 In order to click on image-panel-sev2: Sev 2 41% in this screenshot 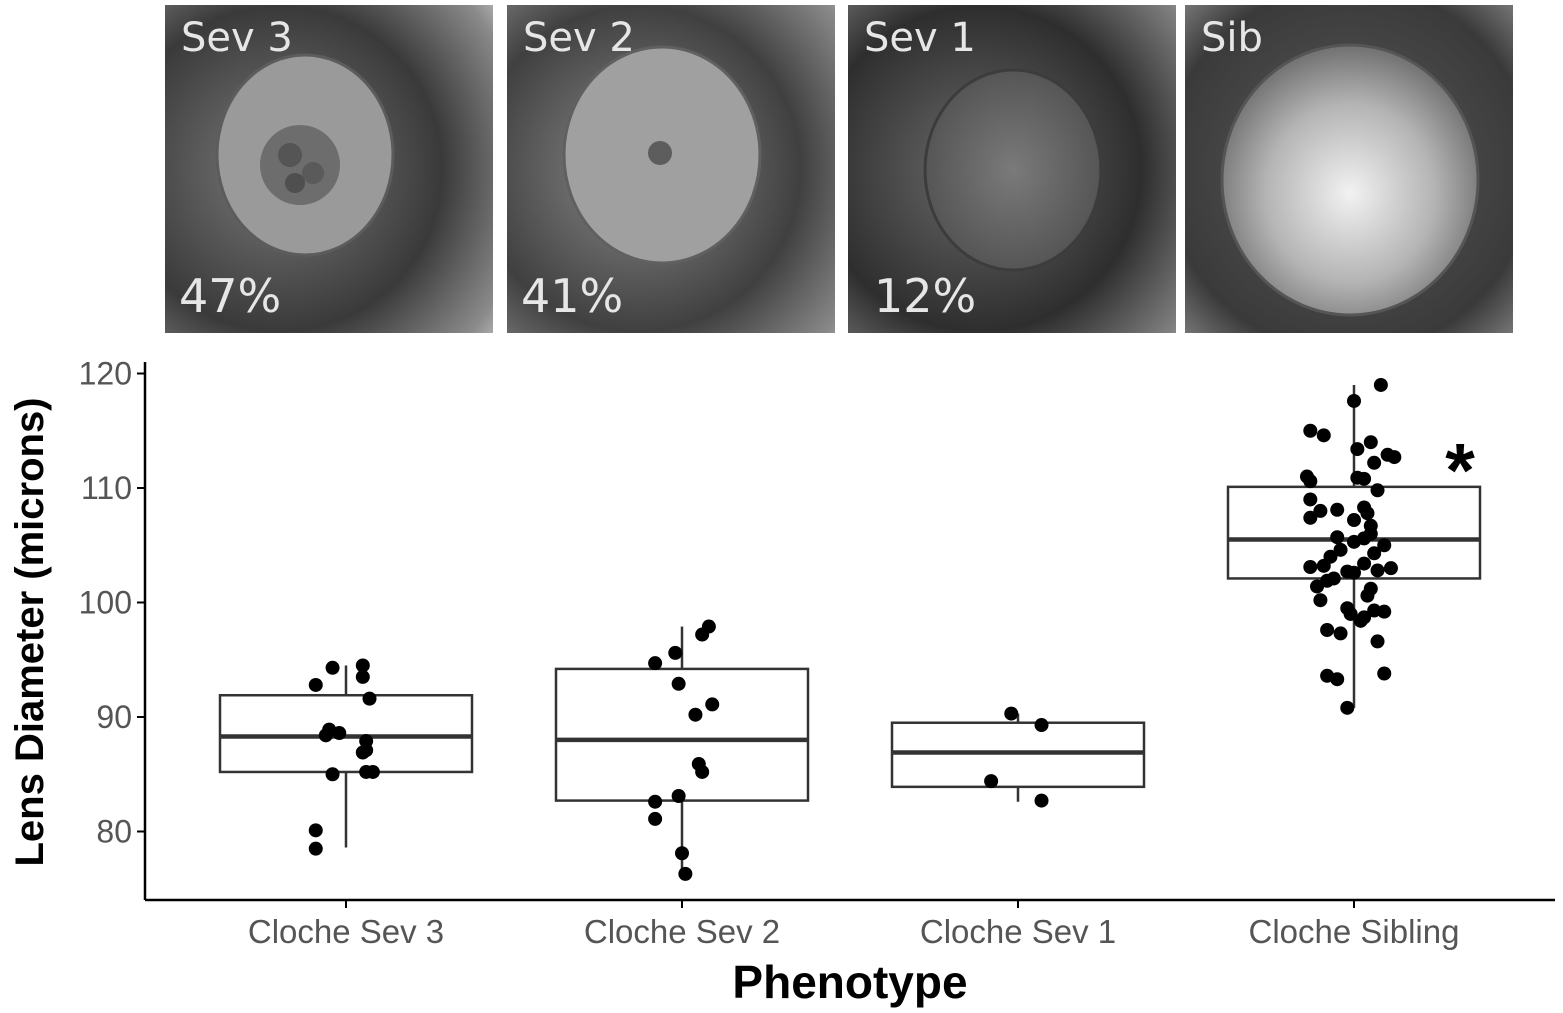, I will do `click(671, 169)`.